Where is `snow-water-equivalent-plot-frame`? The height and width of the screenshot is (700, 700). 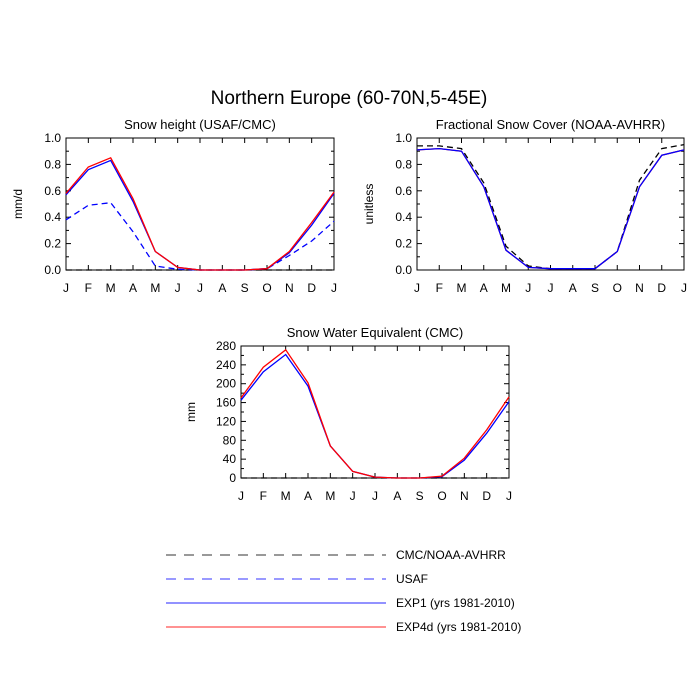 snow-water-equivalent-plot-frame is located at coordinates (375, 412).